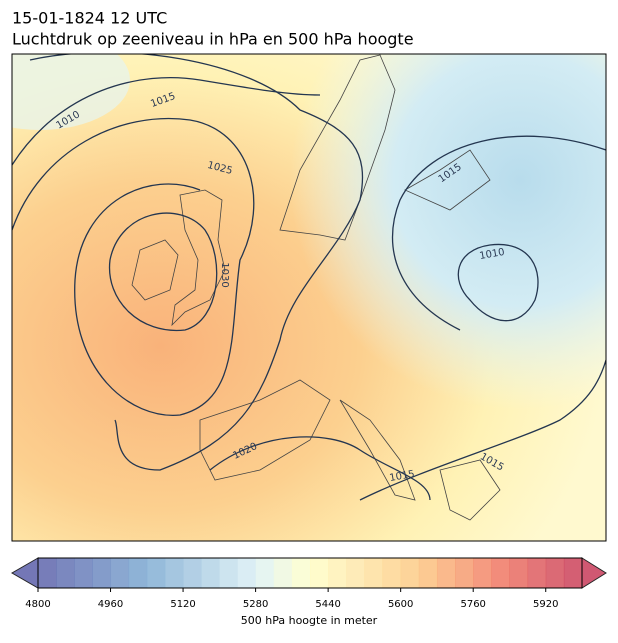 The width and height of the screenshot is (618, 643). What do you see at coordinates (327, 604) in the screenshot?
I see `colorbar-tick-label: 5440` at bounding box center [327, 604].